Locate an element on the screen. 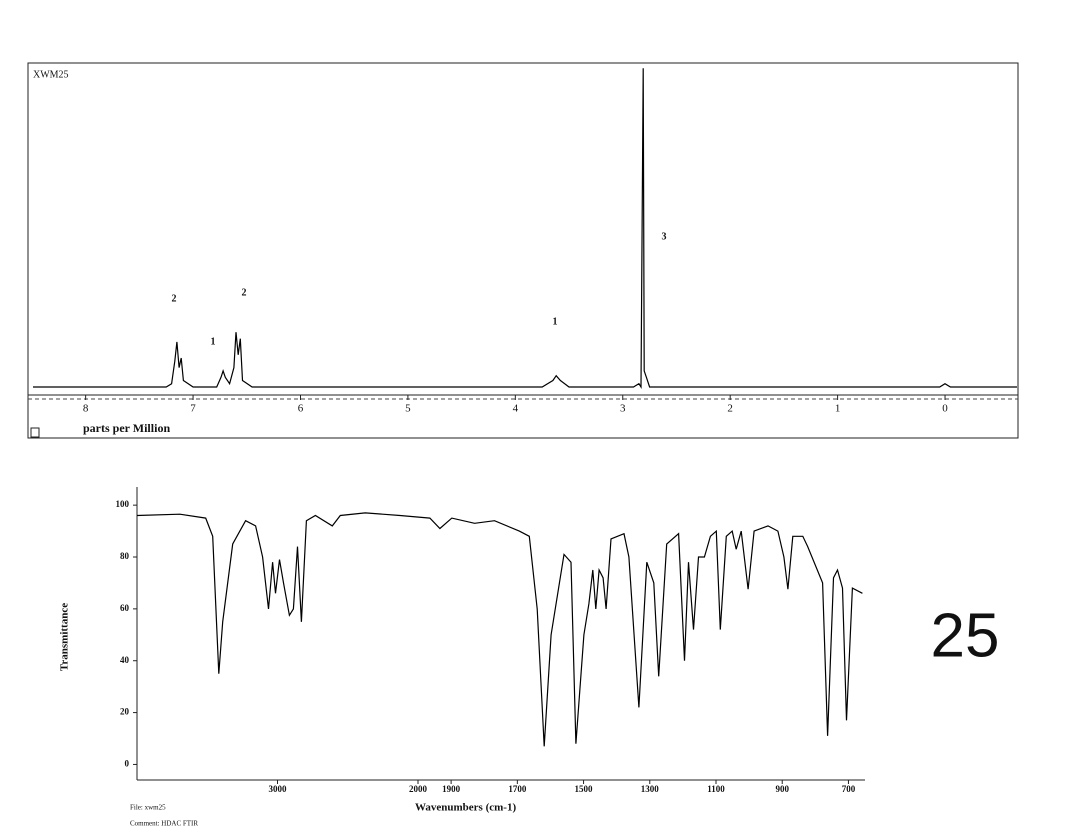 This screenshot has height=828, width=1081. y-tick-label: 100 is located at coordinates (123, 504).